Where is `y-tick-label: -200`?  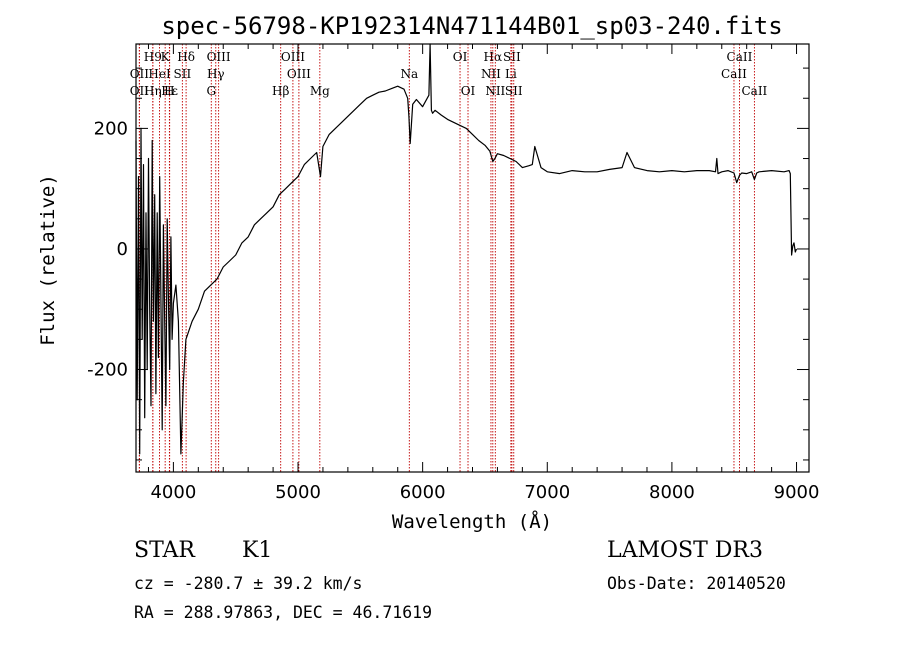
y-tick-label: -200 is located at coordinates (107, 370).